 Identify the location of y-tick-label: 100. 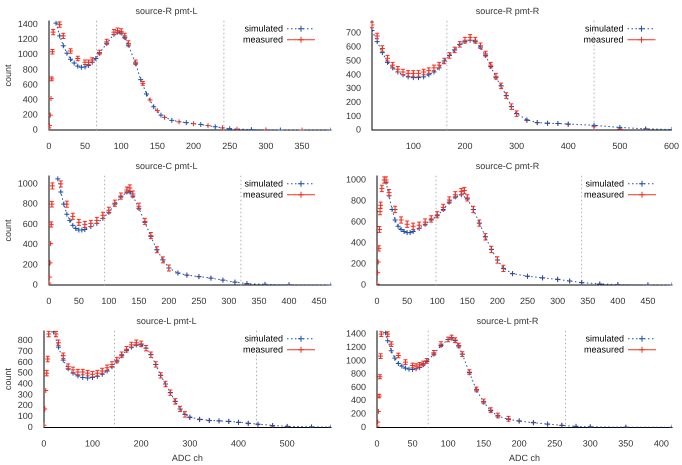
(354, 115).